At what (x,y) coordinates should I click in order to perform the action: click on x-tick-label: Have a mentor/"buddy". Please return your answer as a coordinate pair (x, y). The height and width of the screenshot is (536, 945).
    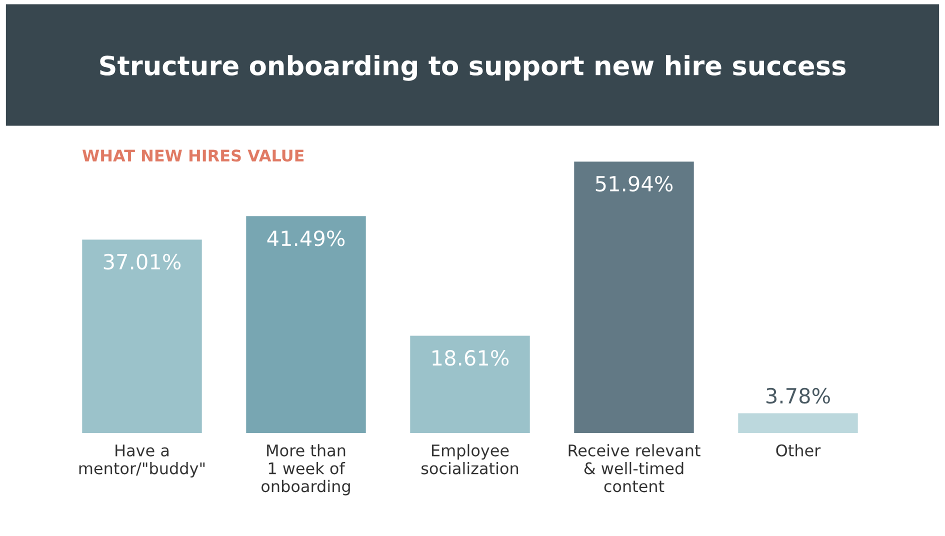
    Looking at the image, I should click on (142, 461).